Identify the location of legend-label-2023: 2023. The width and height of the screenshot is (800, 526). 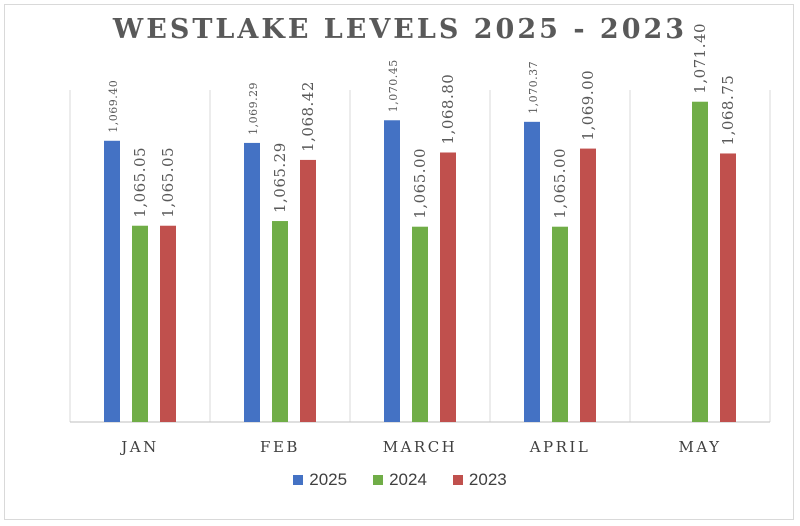
(487, 479).